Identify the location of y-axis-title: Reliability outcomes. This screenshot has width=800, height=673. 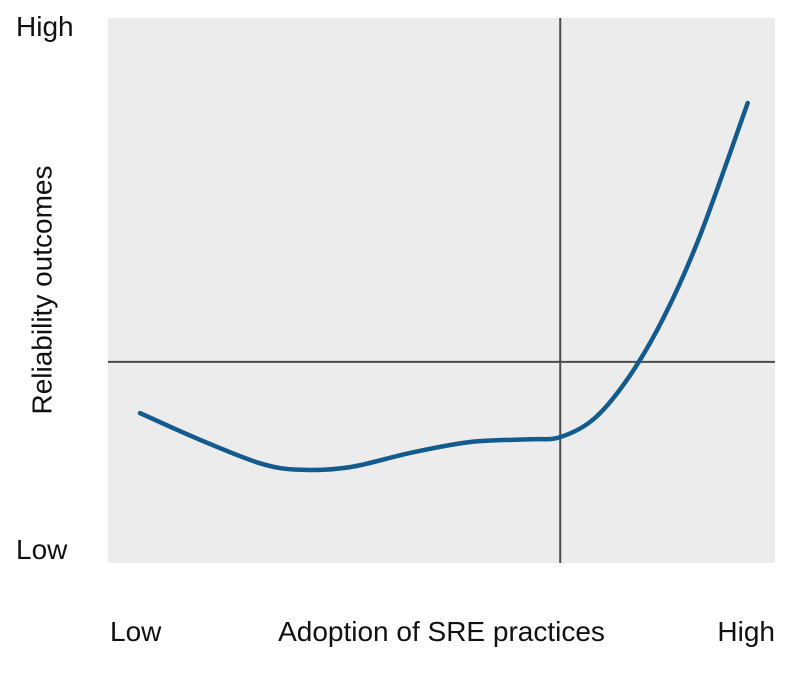
(42, 290).